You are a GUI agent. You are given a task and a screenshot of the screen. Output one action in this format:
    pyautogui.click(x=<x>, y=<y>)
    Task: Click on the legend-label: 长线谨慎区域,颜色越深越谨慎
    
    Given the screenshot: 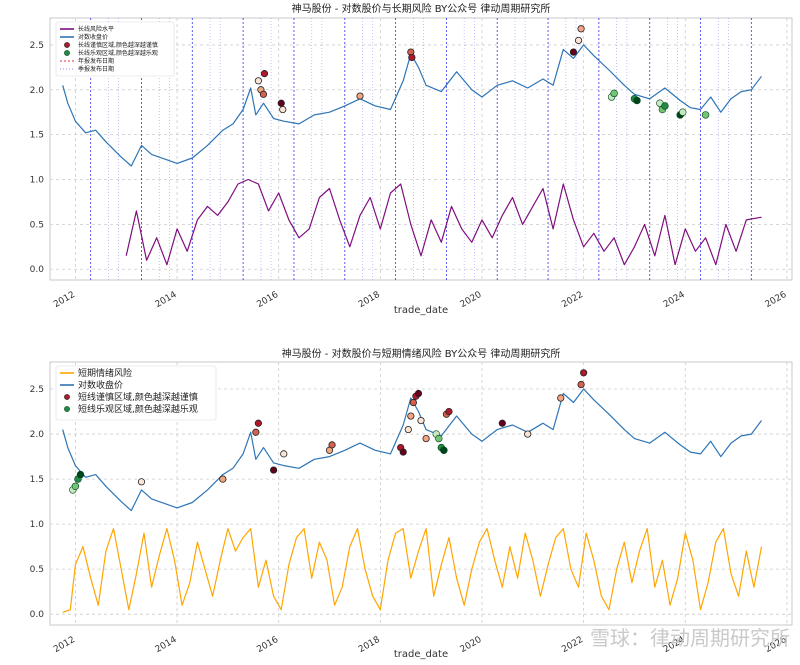 What is the action you would take?
    pyautogui.click(x=118, y=45)
    